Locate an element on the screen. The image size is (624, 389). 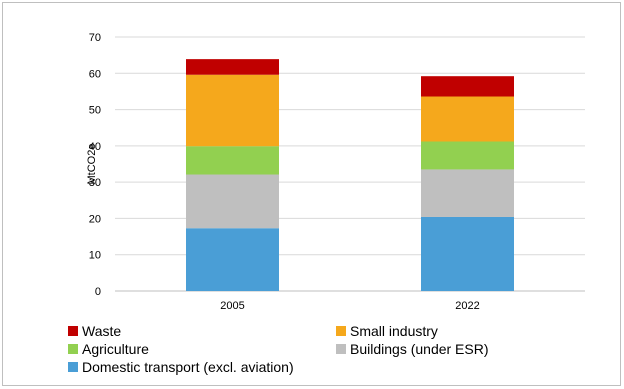
bar-segment-small-industry-2022 is located at coordinates (467, 119).